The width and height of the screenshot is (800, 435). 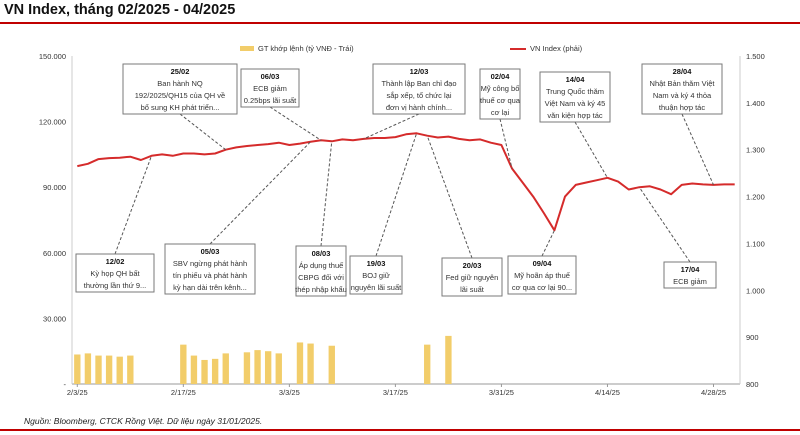 I want to click on x-tick-label: 4/28/25, so click(x=713, y=392).